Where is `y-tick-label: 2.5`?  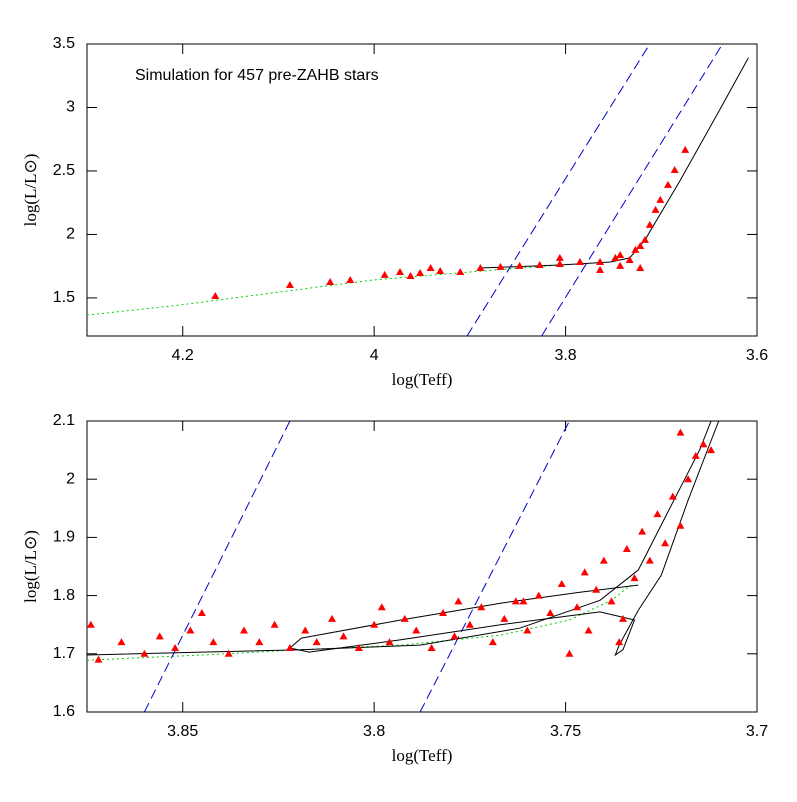 y-tick-label: 2.5 is located at coordinates (64, 170).